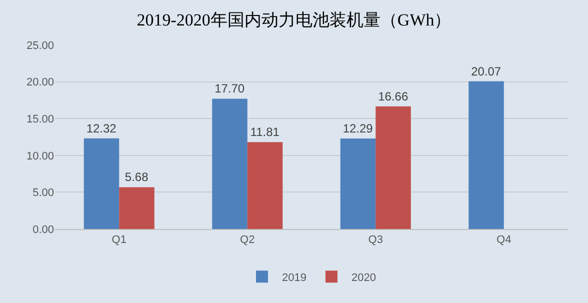 The width and height of the screenshot is (588, 303). Describe the element at coordinates (43, 193) in the screenshot. I see `y-tick-label: 5.00` at that location.